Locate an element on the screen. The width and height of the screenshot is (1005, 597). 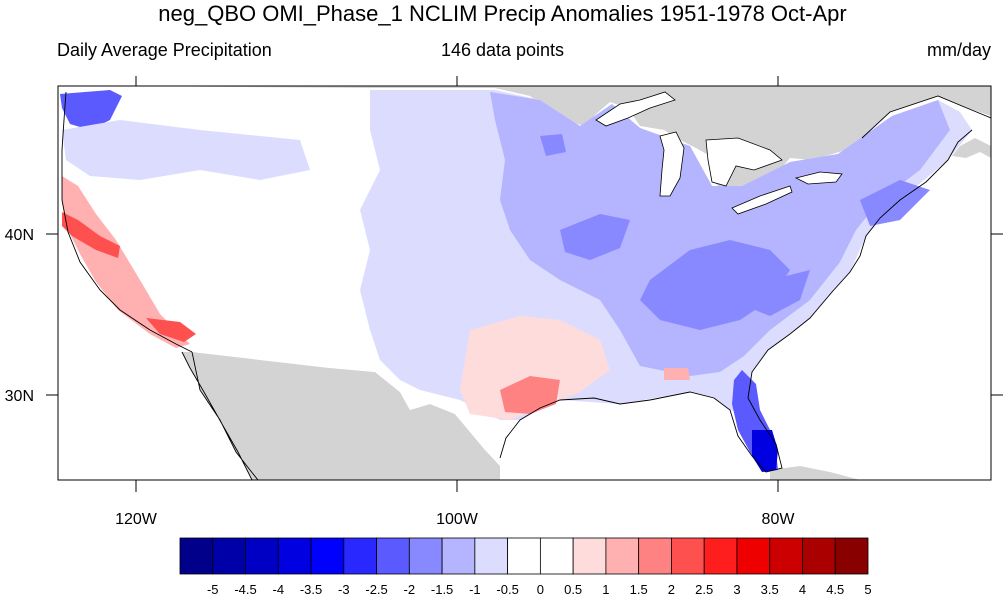
colorbar-label: -0.5 is located at coordinates (507, 589).